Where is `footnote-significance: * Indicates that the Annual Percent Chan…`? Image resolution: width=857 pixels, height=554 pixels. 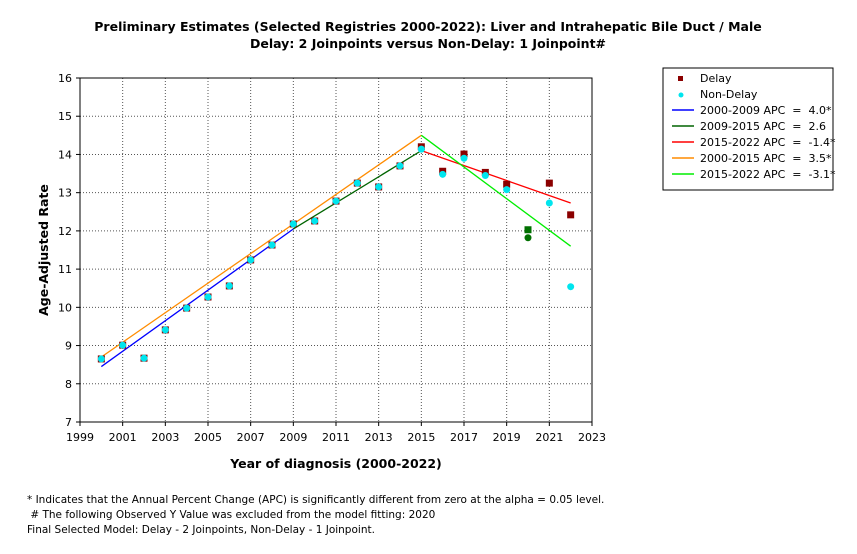
footnote-significance: * Indicates that the Annual Percent Chan… is located at coordinates (316, 500).